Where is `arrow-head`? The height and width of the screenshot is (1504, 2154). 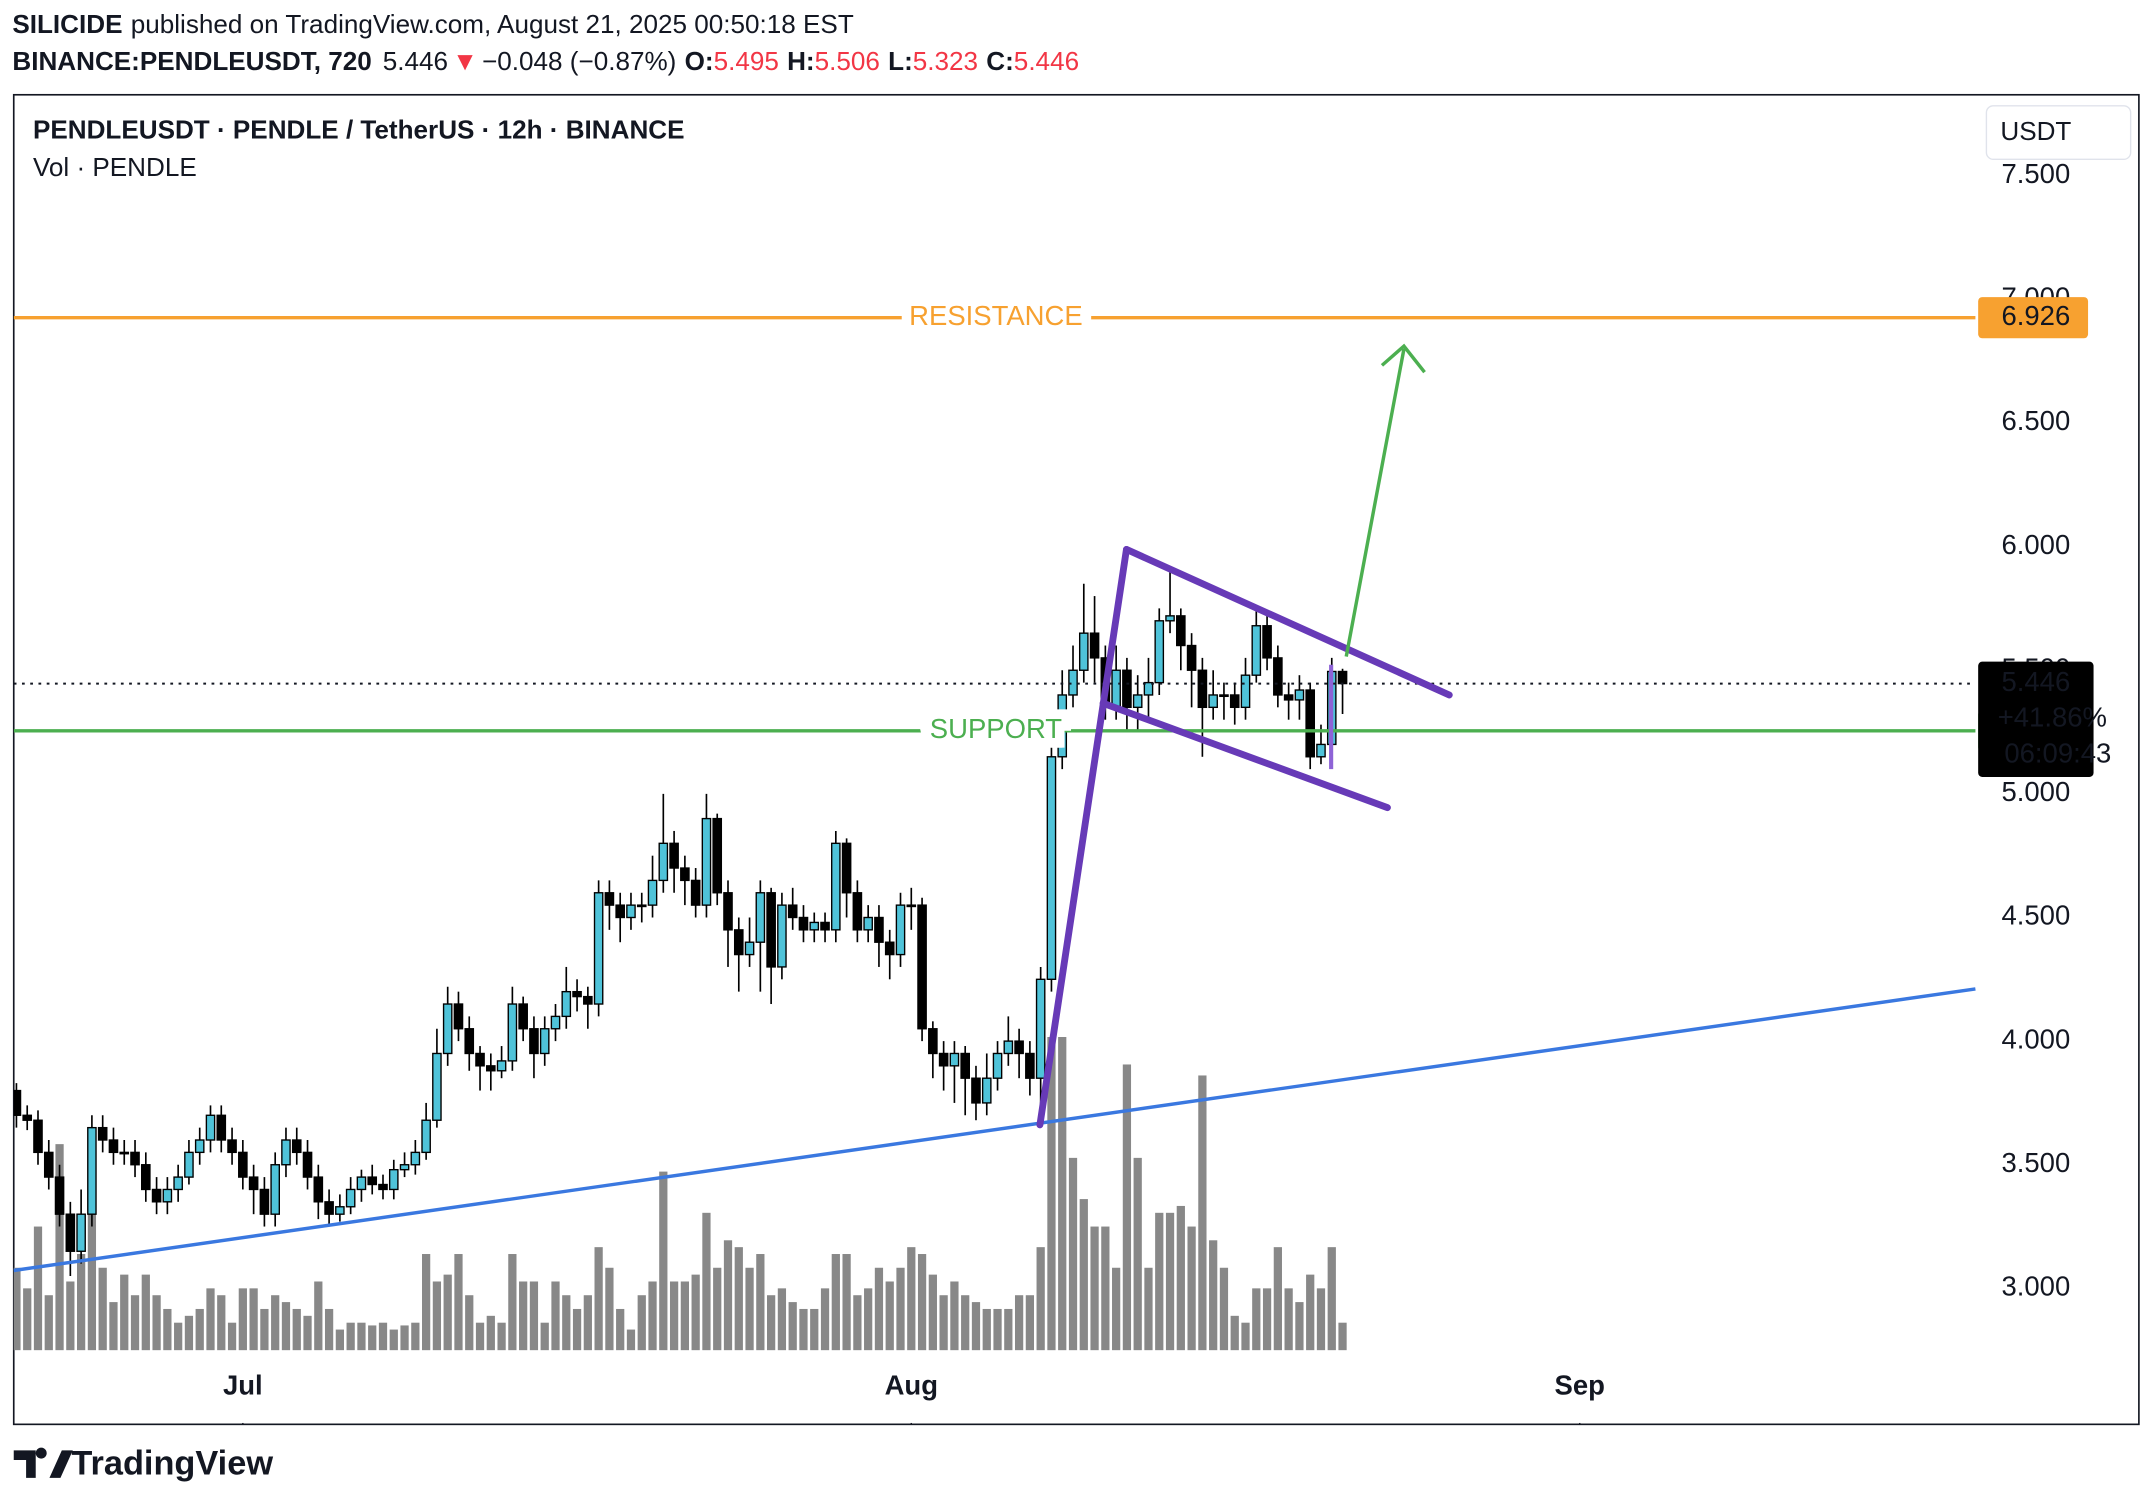 arrow-head is located at coordinates (1403, 358).